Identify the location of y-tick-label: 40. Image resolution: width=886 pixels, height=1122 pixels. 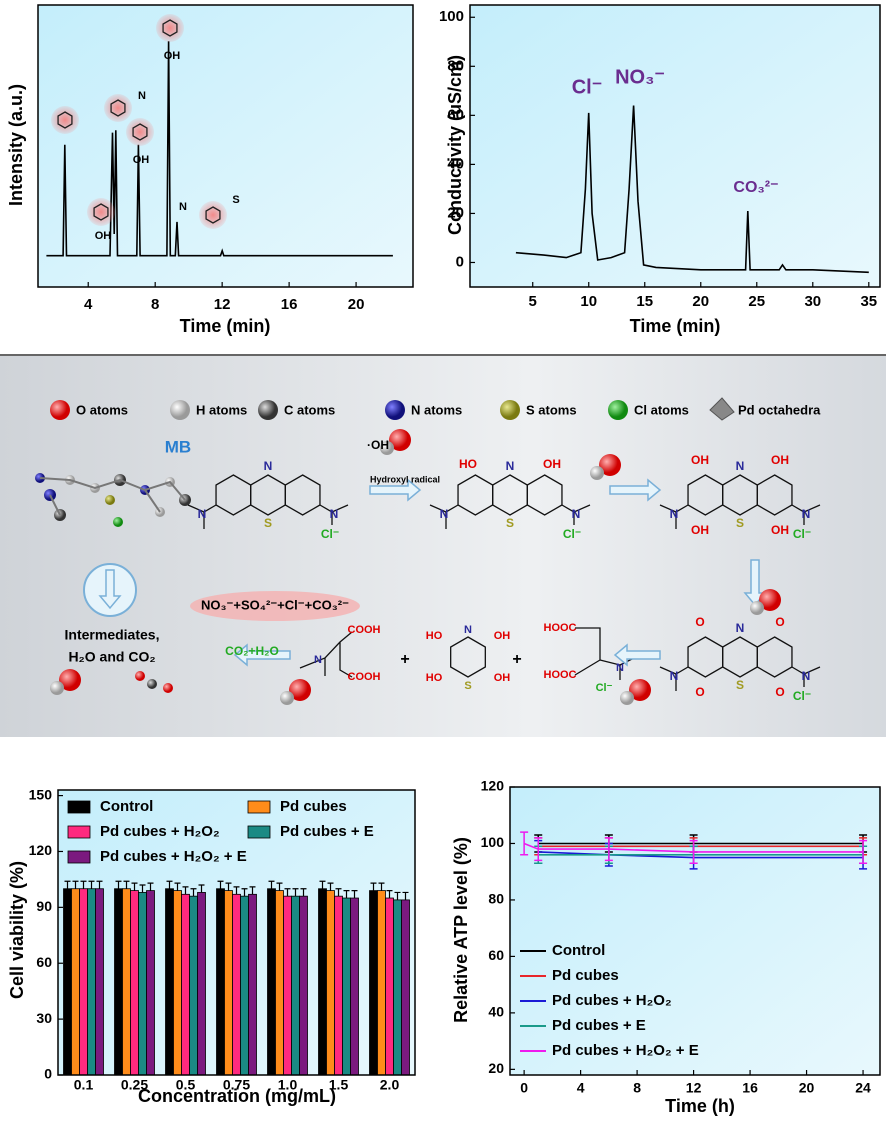
(455, 163).